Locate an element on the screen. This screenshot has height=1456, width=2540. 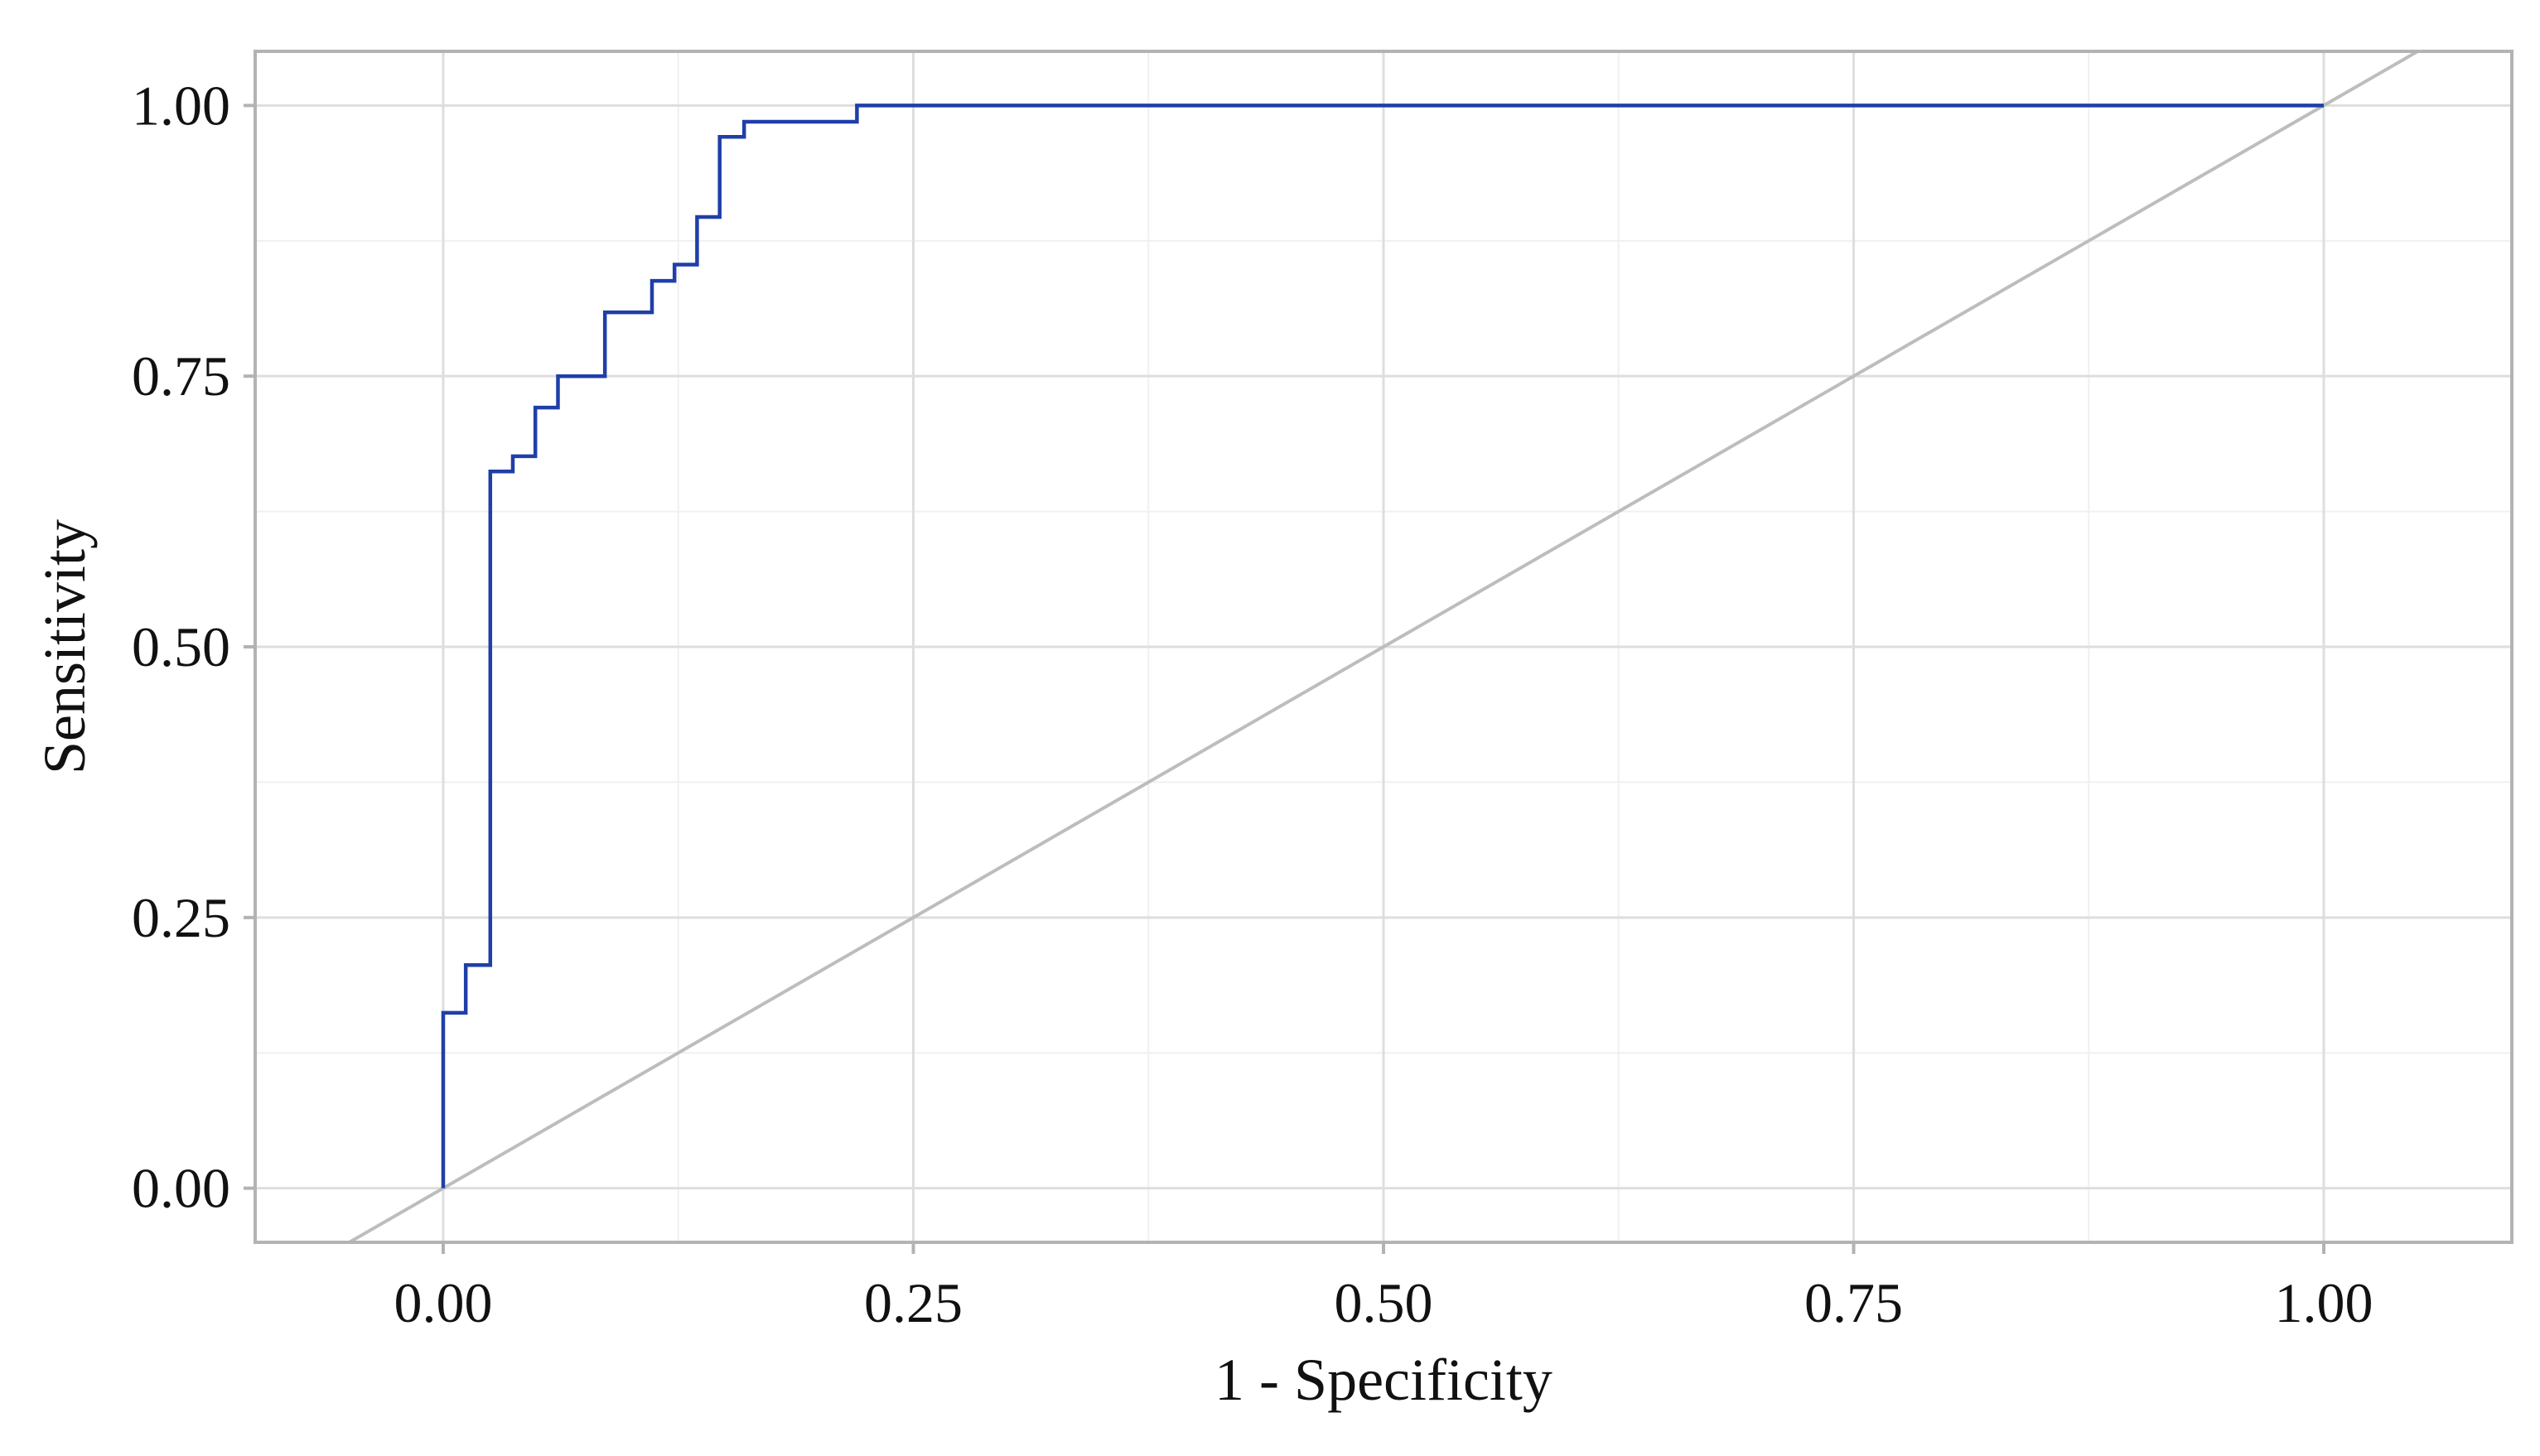
x-tick-label: 0.50 is located at coordinates (1384, 1302).